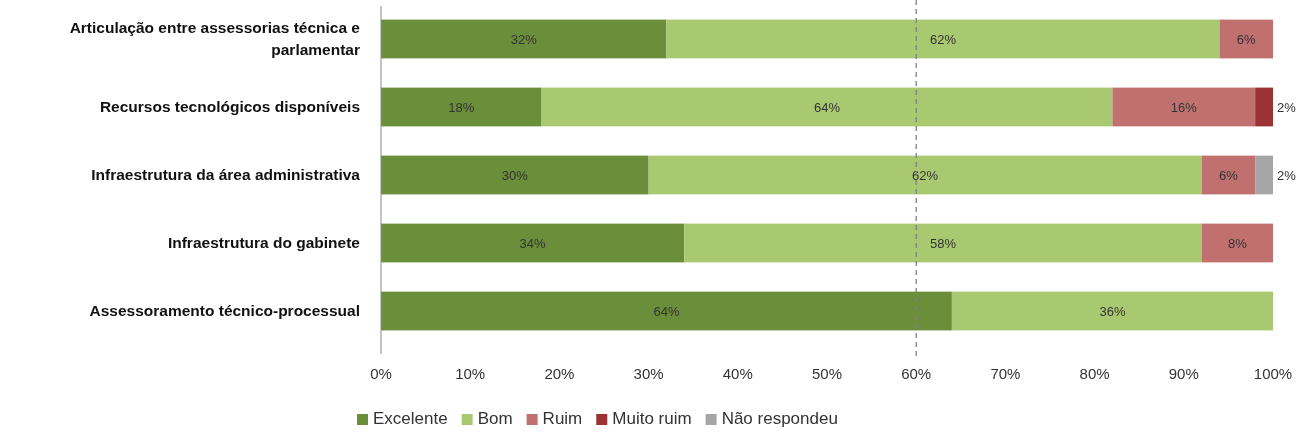  I want to click on legend-label: Ruim, so click(562, 418).